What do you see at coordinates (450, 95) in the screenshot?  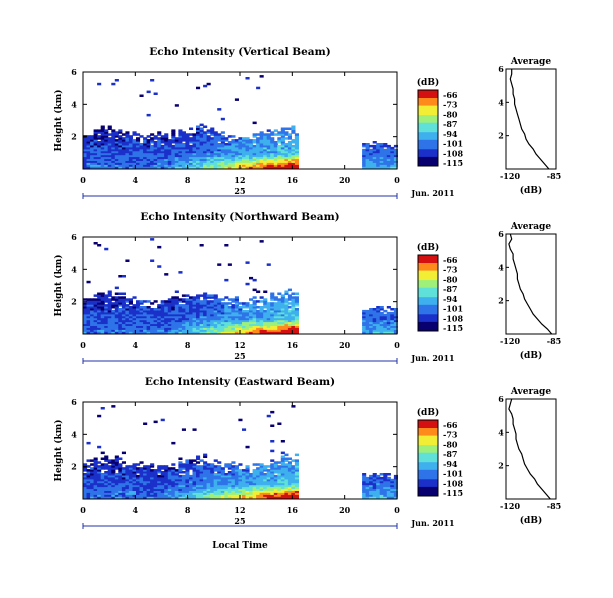 I see `colorbar-tick-label: -66` at bounding box center [450, 95].